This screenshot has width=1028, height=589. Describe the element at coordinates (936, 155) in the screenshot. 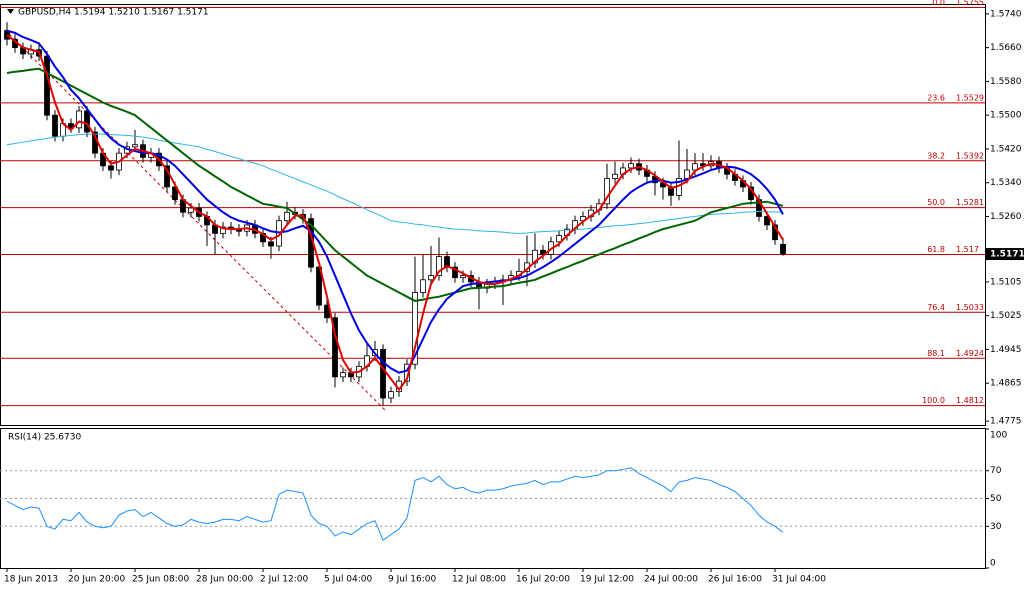

I see `fib-ratio: 38.2` at that location.